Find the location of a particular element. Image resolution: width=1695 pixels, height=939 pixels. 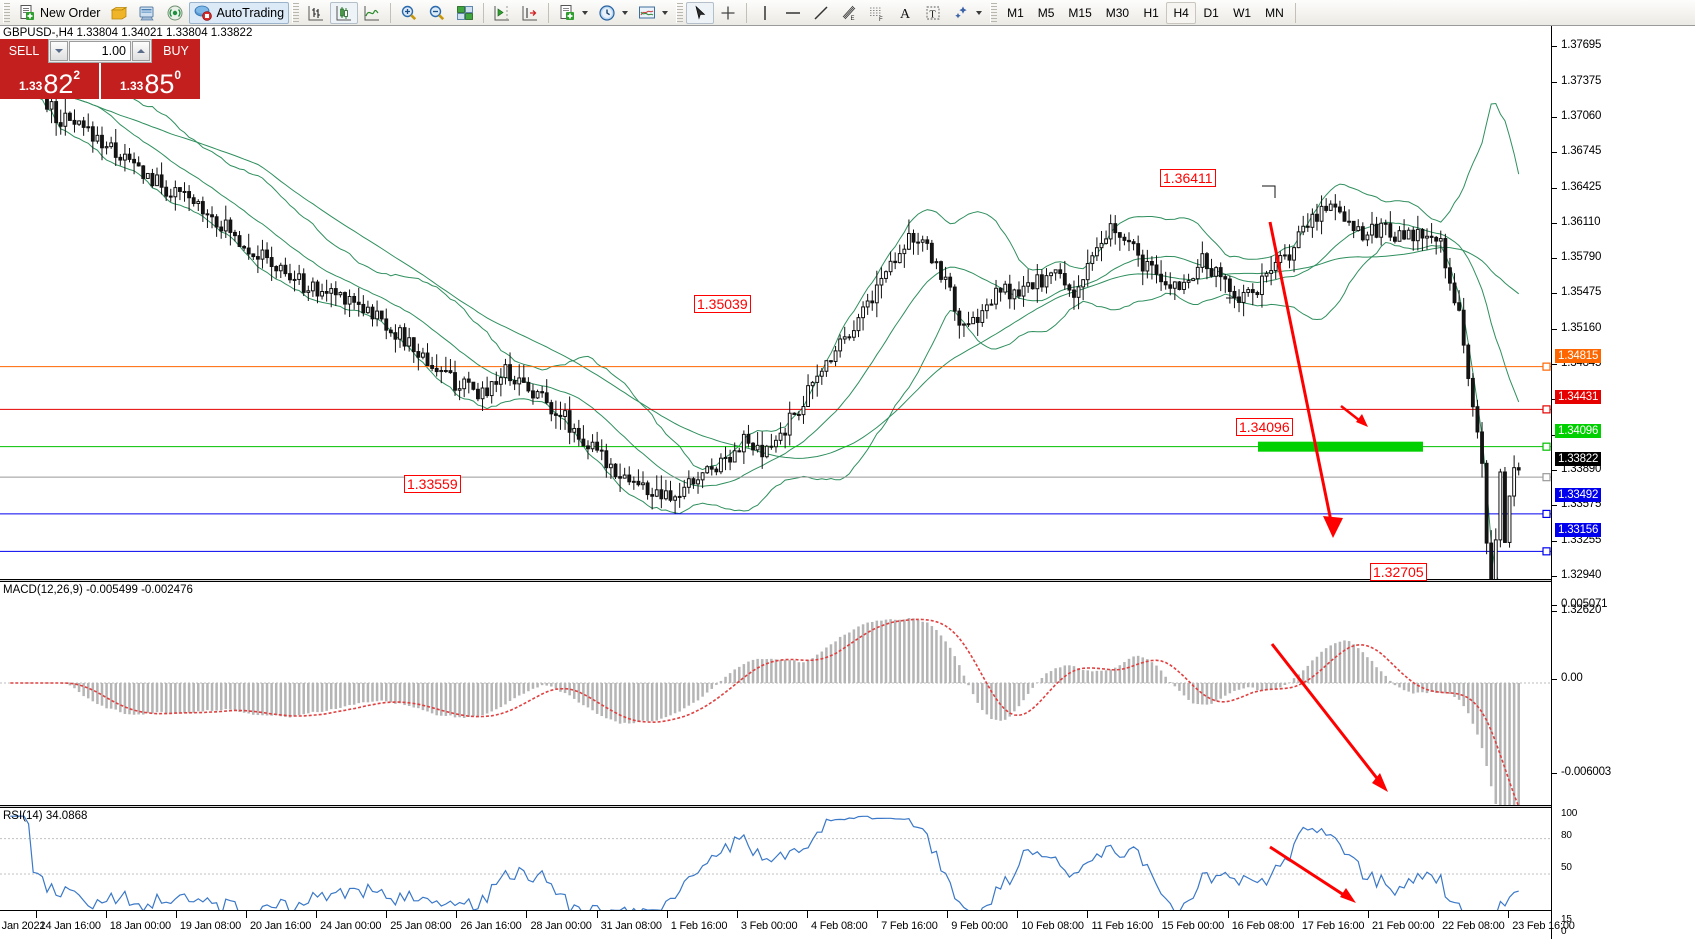

horizontal-line-button is located at coordinates (793, 13).